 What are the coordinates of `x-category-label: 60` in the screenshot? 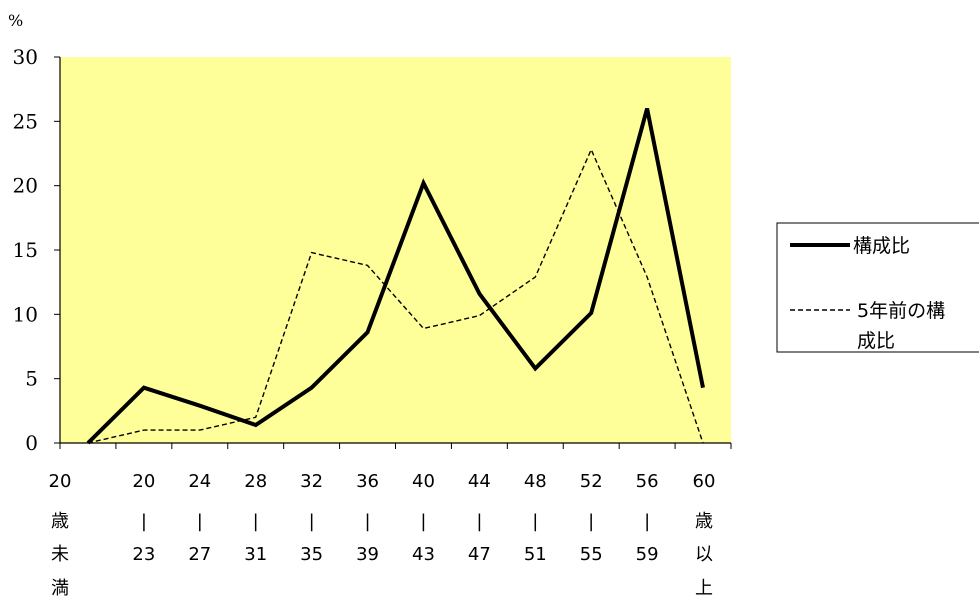 It's located at (704, 481).